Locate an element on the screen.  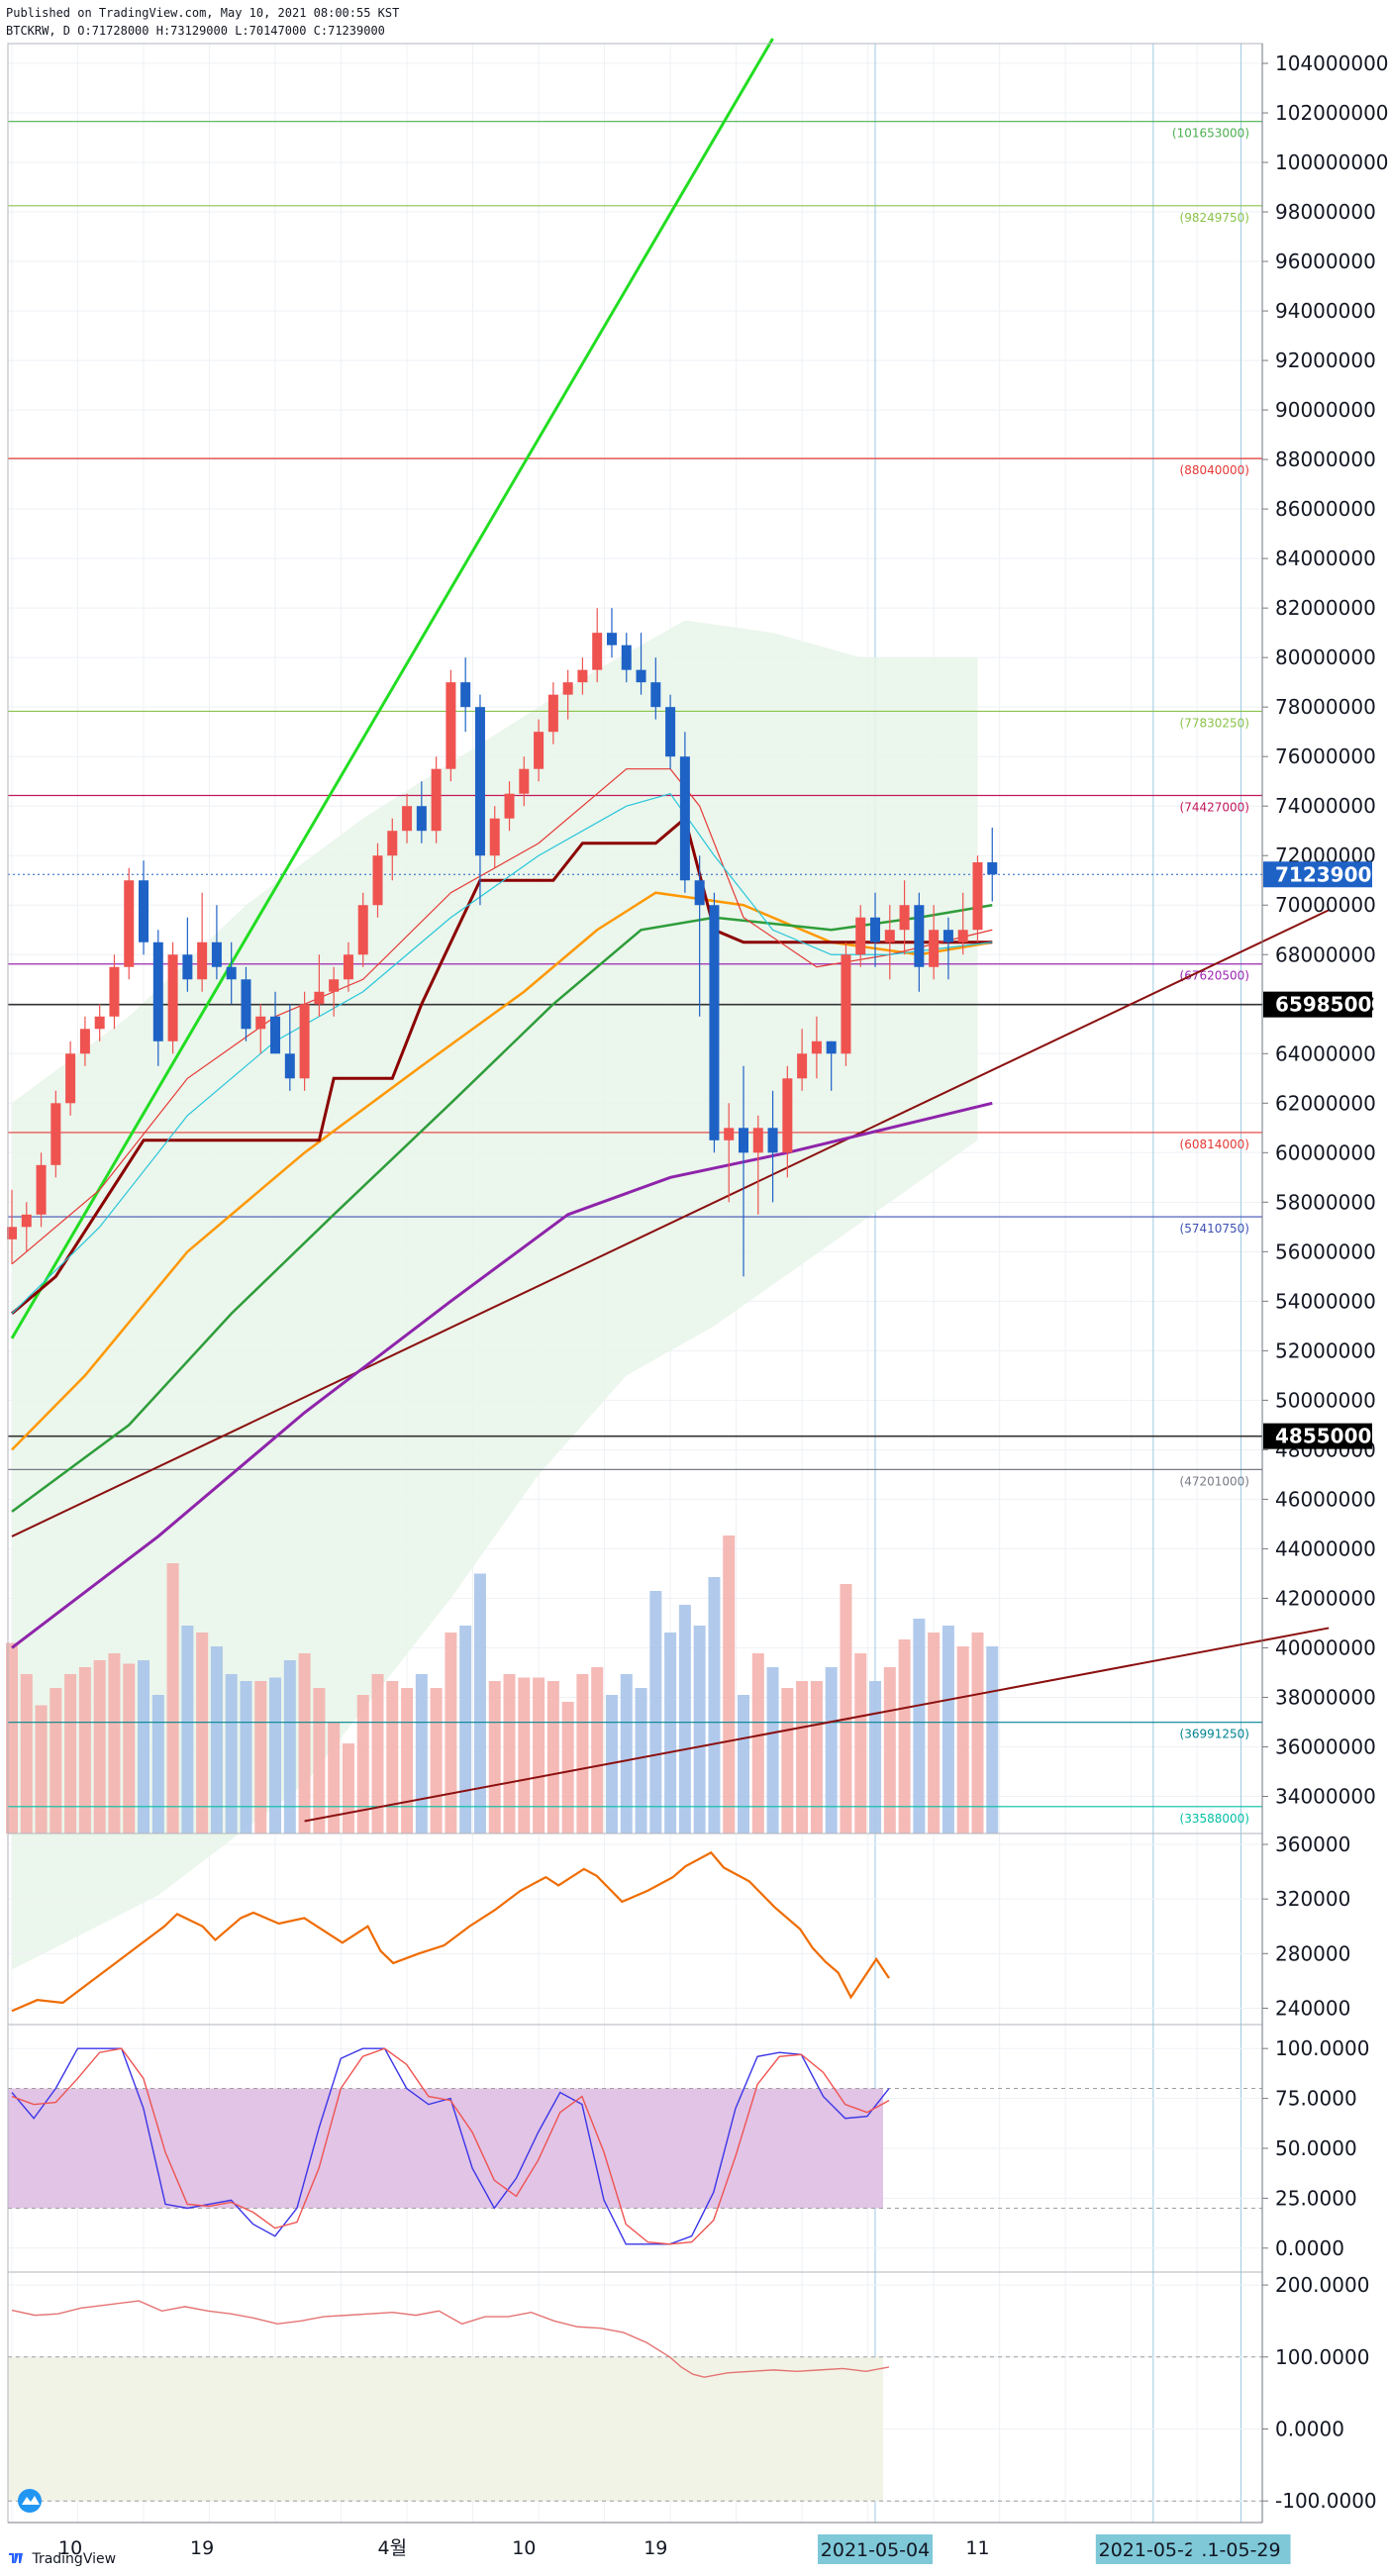
date-highlight-badge: 2021-05-23 is located at coordinates (1153, 2549).